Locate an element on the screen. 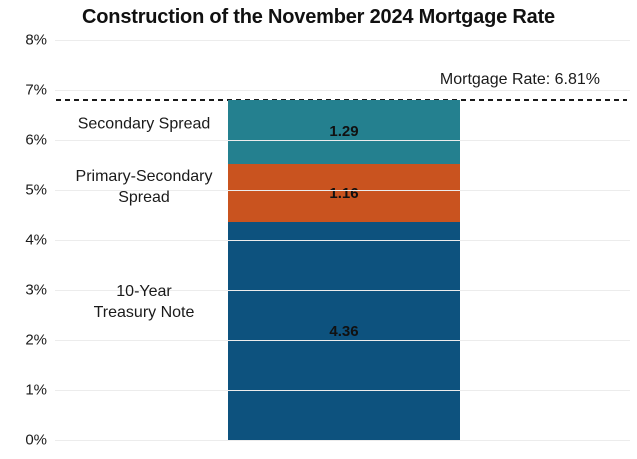 This screenshot has height=459, width=637. bar-segment-primary-secondary-spread: 1.16 is located at coordinates (344, 193).